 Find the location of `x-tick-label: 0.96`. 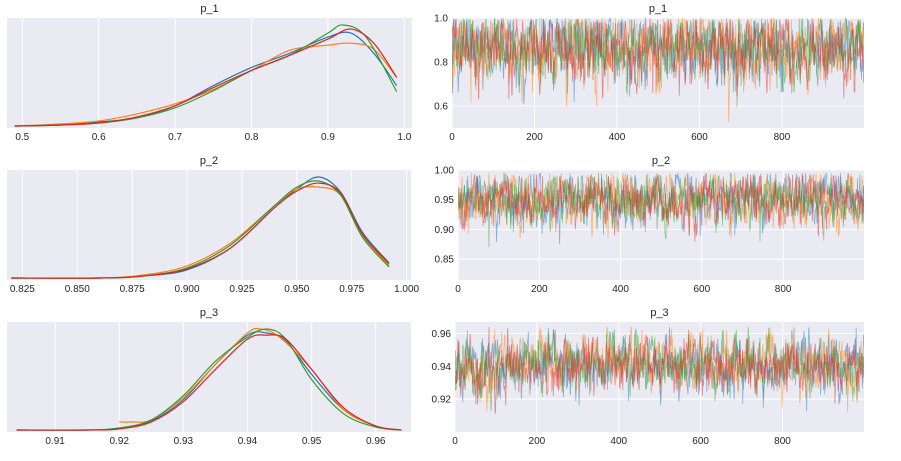

x-tick-label: 0.96 is located at coordinates (376, 441).